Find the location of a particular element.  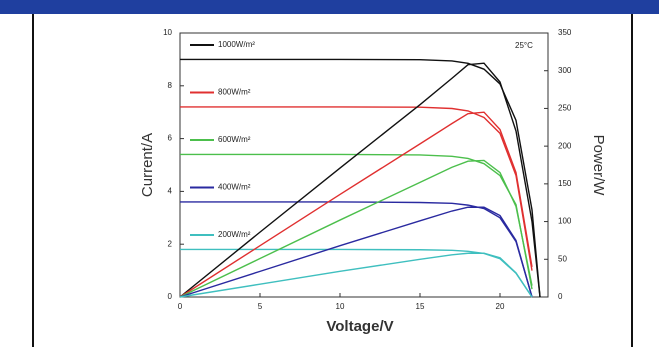

annotation: 25°C is located at coordinates (524, 45).